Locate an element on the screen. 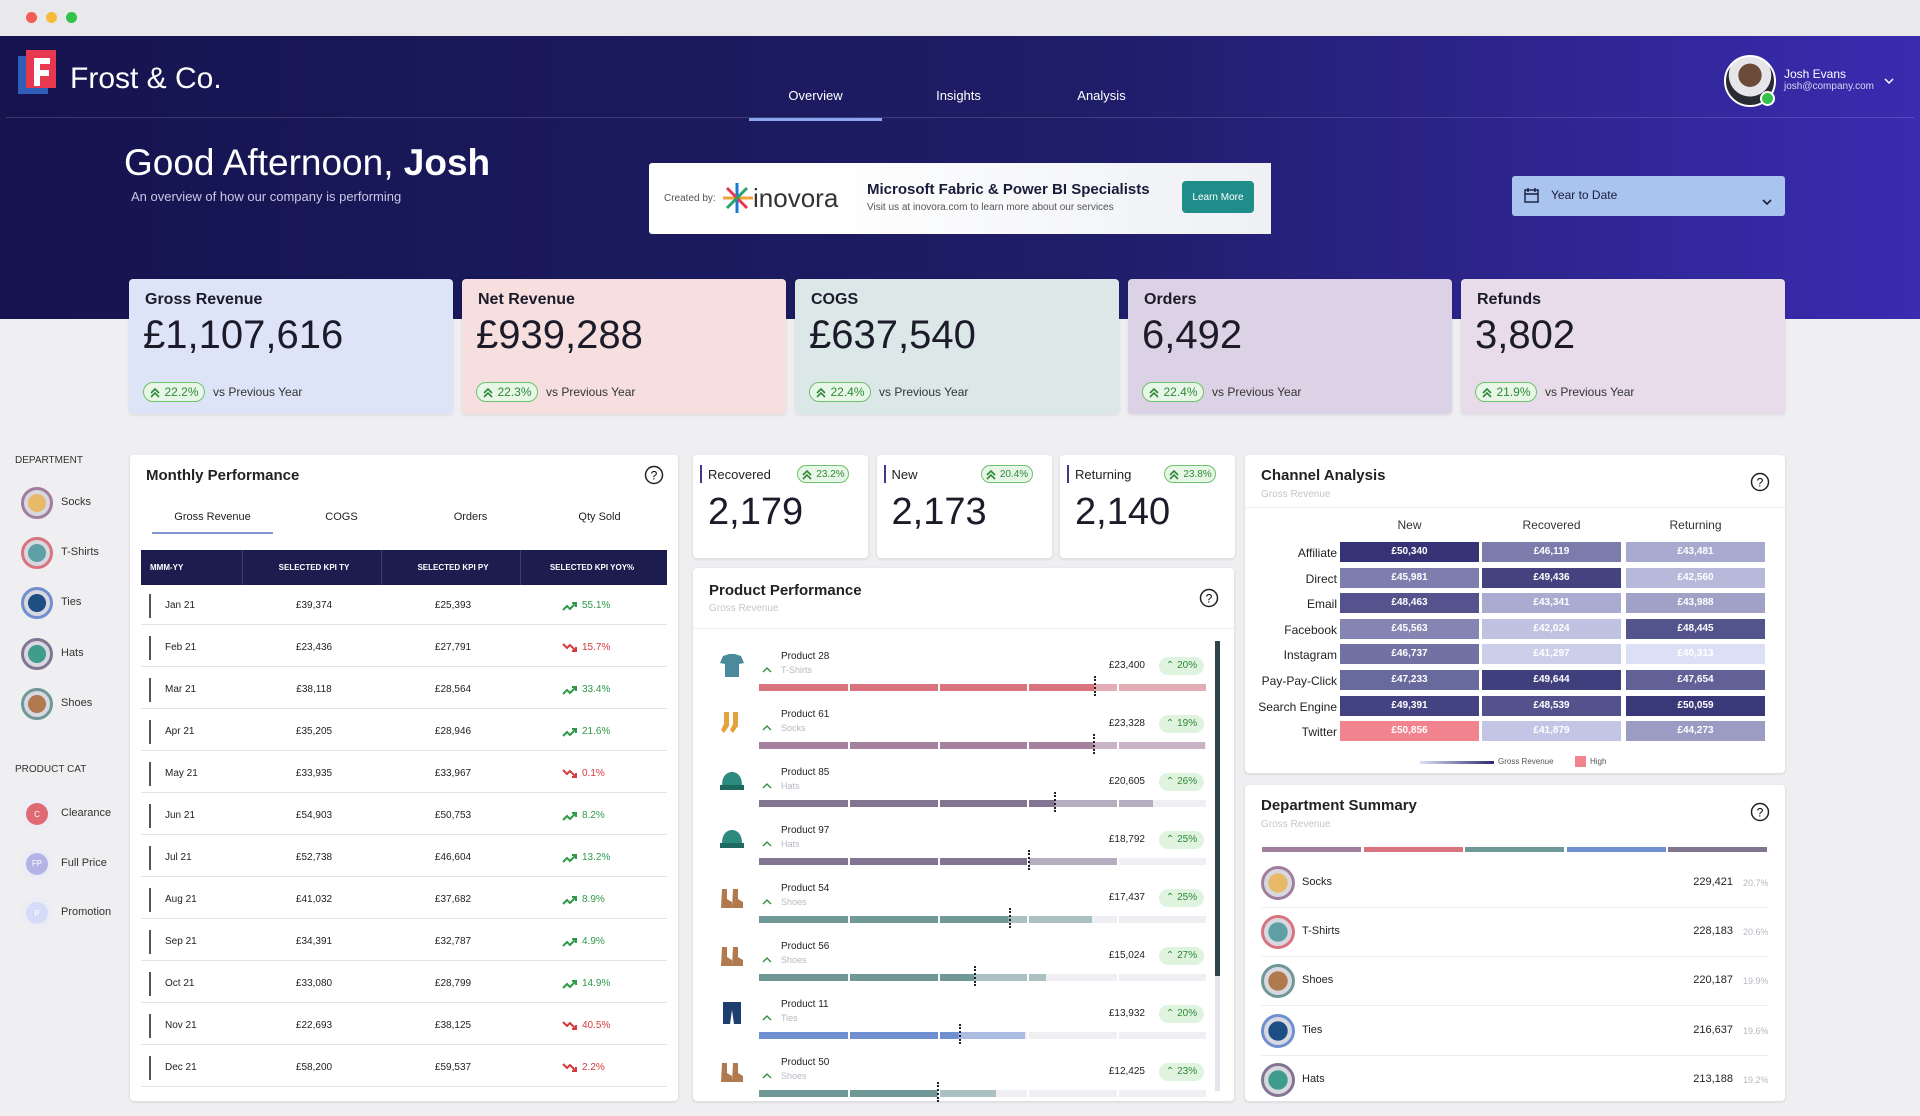 The height and width of the screenshot is (1116, 1920). learn-more-button: Learn More is located at coordinates (1218, 197).